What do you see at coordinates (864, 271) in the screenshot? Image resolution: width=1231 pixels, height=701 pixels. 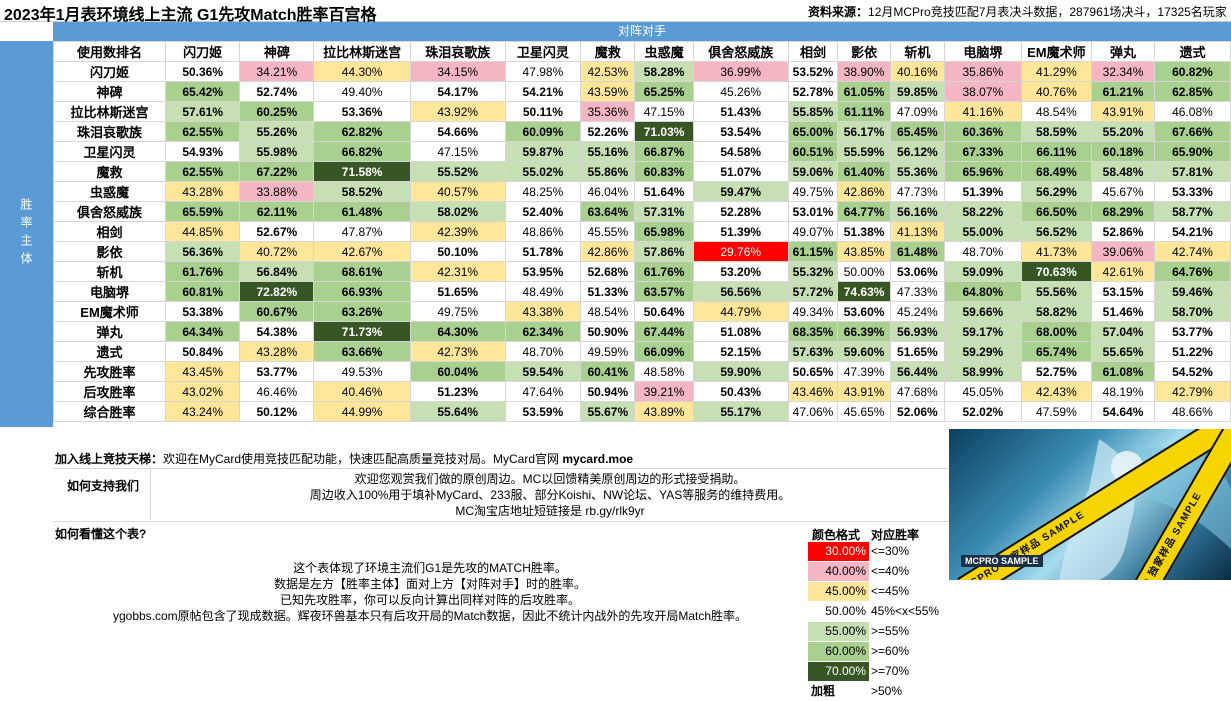 I see `winrate-cell: 50.00%` at bounding box center [864, 271].